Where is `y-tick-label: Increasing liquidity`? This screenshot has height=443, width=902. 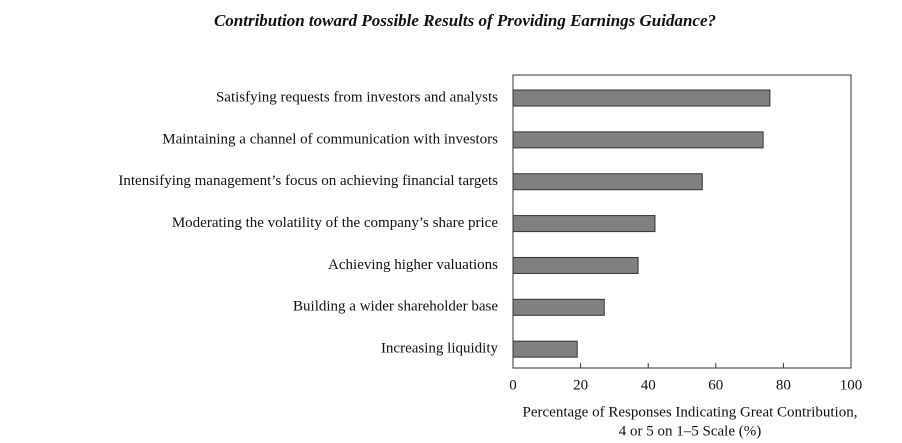 y-tick-label: Increasing liquidity is located at coordinates (440, 349).